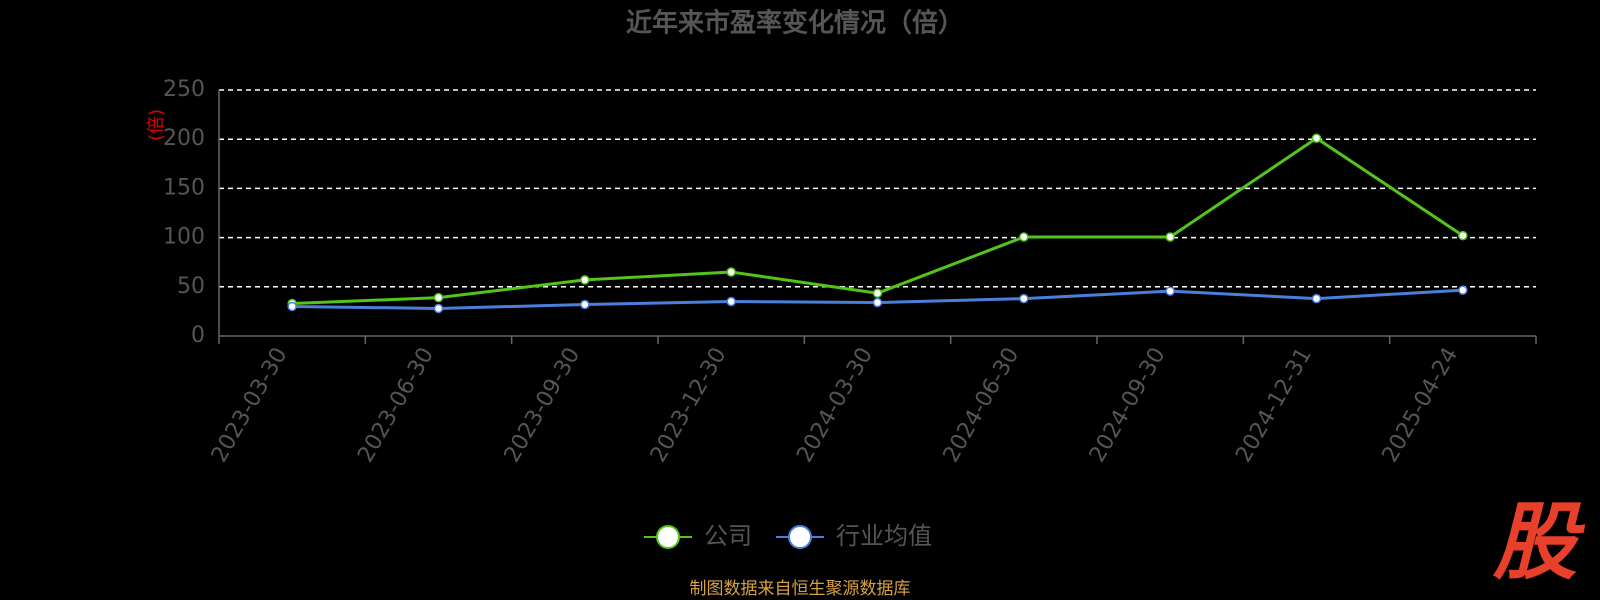 The height and width of the screenshot is (600, 1600). Describe the element at coordinates (728, 536) in the screenshot. I see `legend-label: 公司` at that location.